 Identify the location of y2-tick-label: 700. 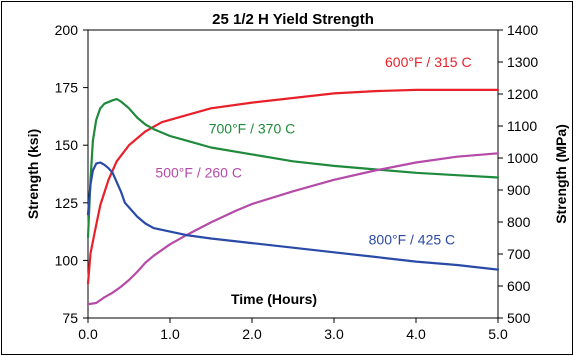
(519, 254).